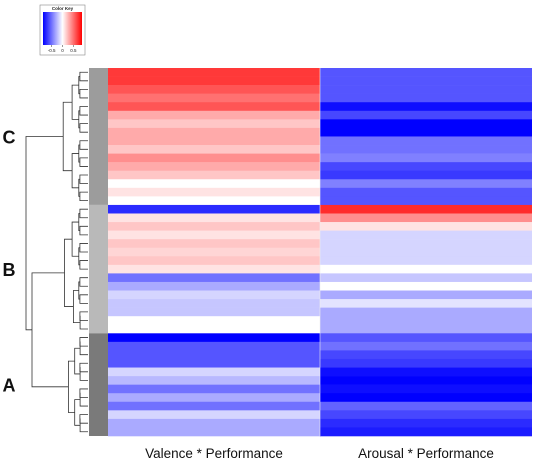  Describe the element at coordinates (214, 453) in the screenshot. I see `column-label: Valence * Performance` at that location.